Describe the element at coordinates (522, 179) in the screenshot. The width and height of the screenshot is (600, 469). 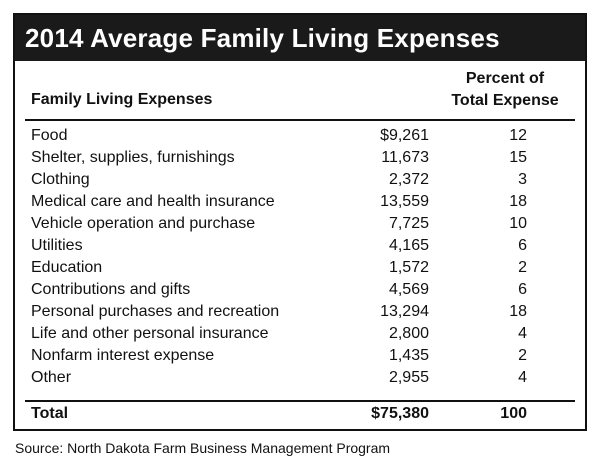
I see `row-percent: 3` at that location.